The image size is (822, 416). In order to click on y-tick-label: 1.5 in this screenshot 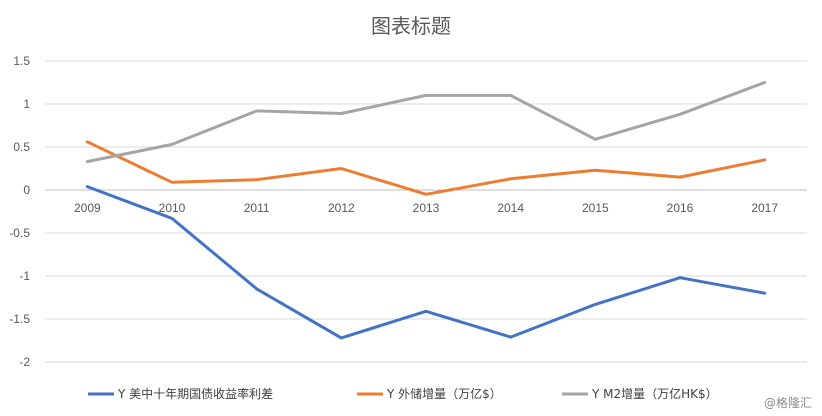, I will do `click(21, 61)`.